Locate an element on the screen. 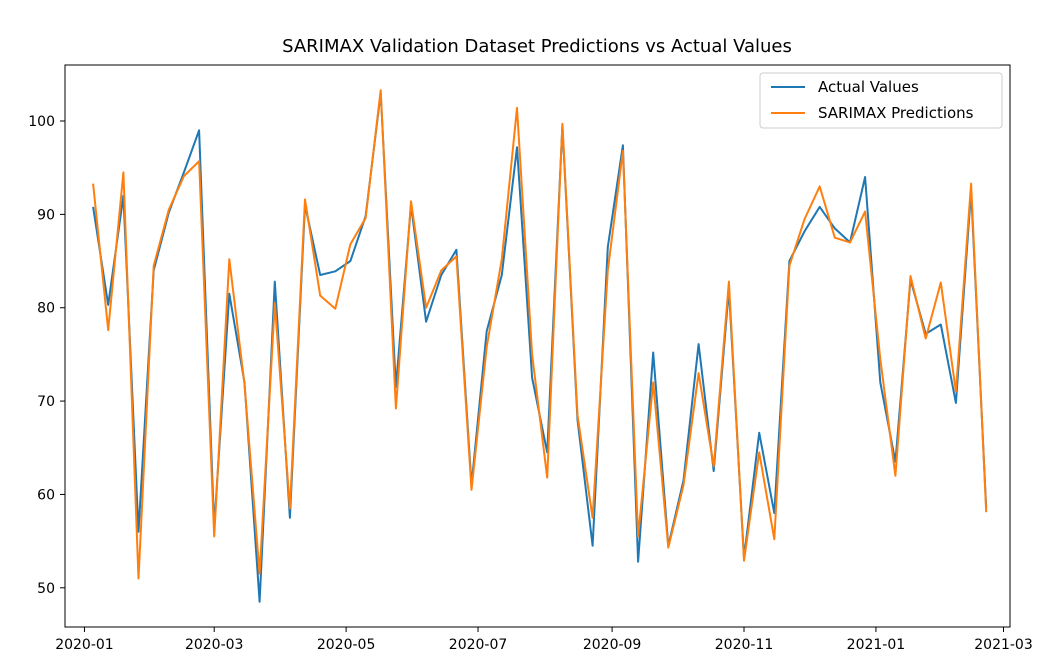 The width and height of the screenshot is (1037, 667). x-tick-label: 2020-07 is located at coordinates (478, 645).